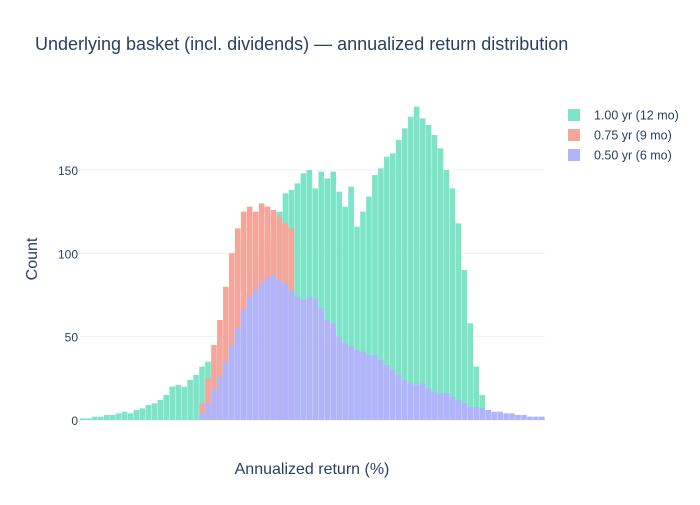 The height and width of the screenshot is (505, 700). I want to click on y-axis-label: Count, so click(32, 258).